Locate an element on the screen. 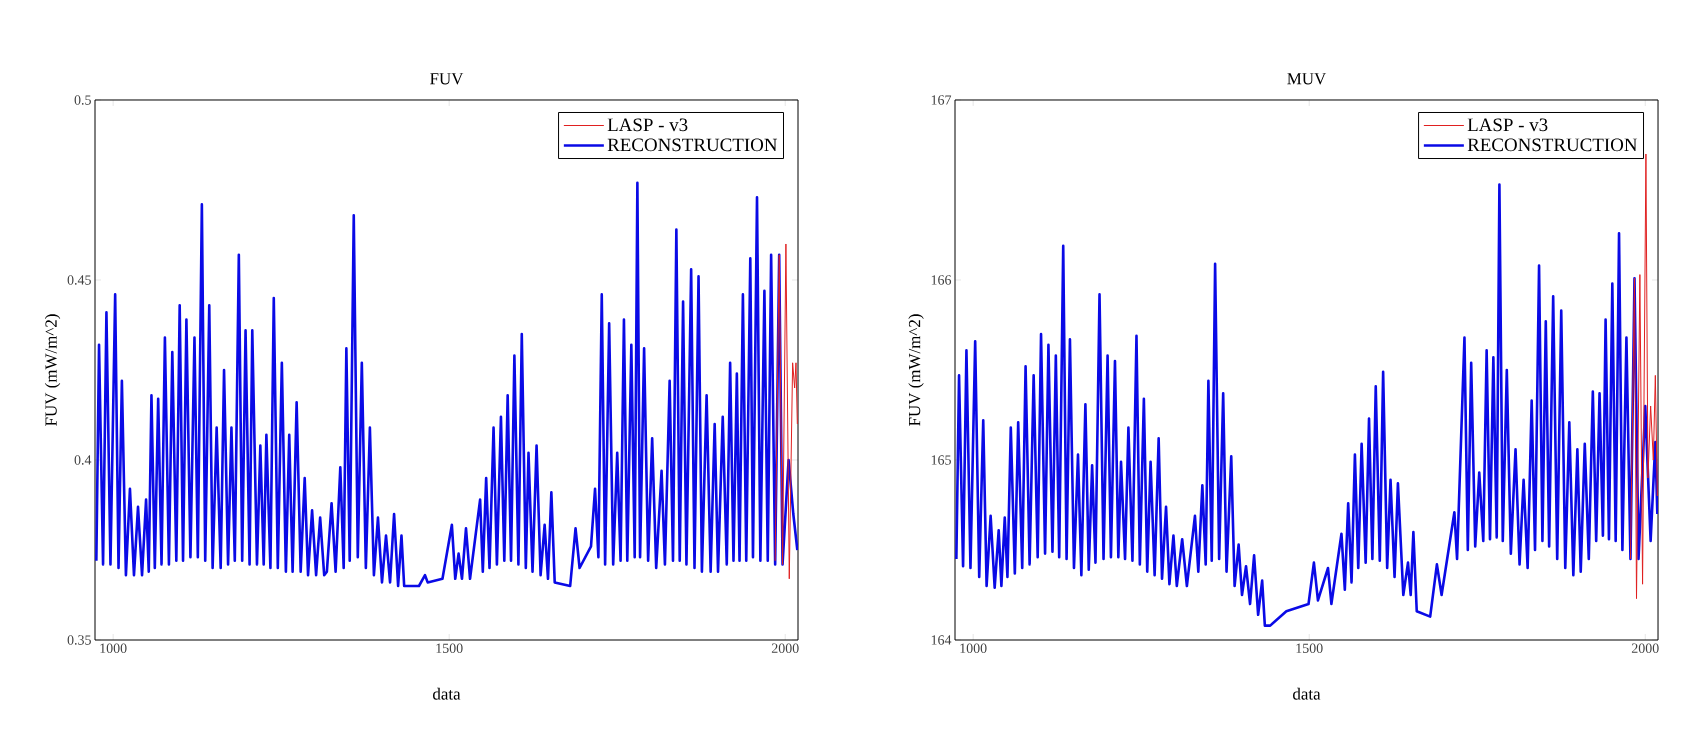 The image size is (1700, 729). y-tick-label: 166 is located at coordinates (941, 280).